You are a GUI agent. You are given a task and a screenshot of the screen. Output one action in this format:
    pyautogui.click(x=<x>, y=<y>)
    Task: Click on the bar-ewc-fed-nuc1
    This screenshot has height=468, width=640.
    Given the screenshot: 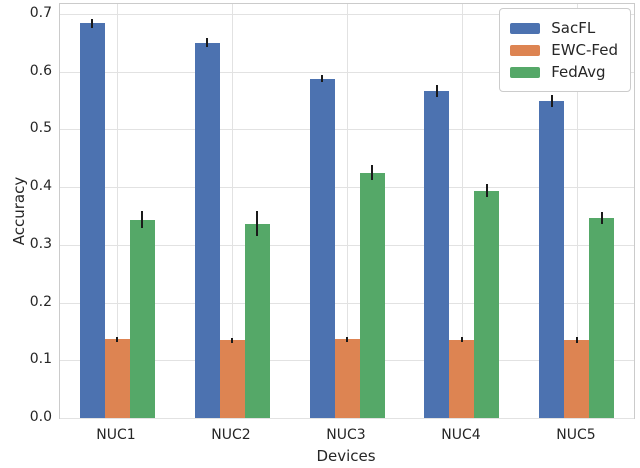 What is the action you would take?
    pyautogui.click(x=117, y=378)
    